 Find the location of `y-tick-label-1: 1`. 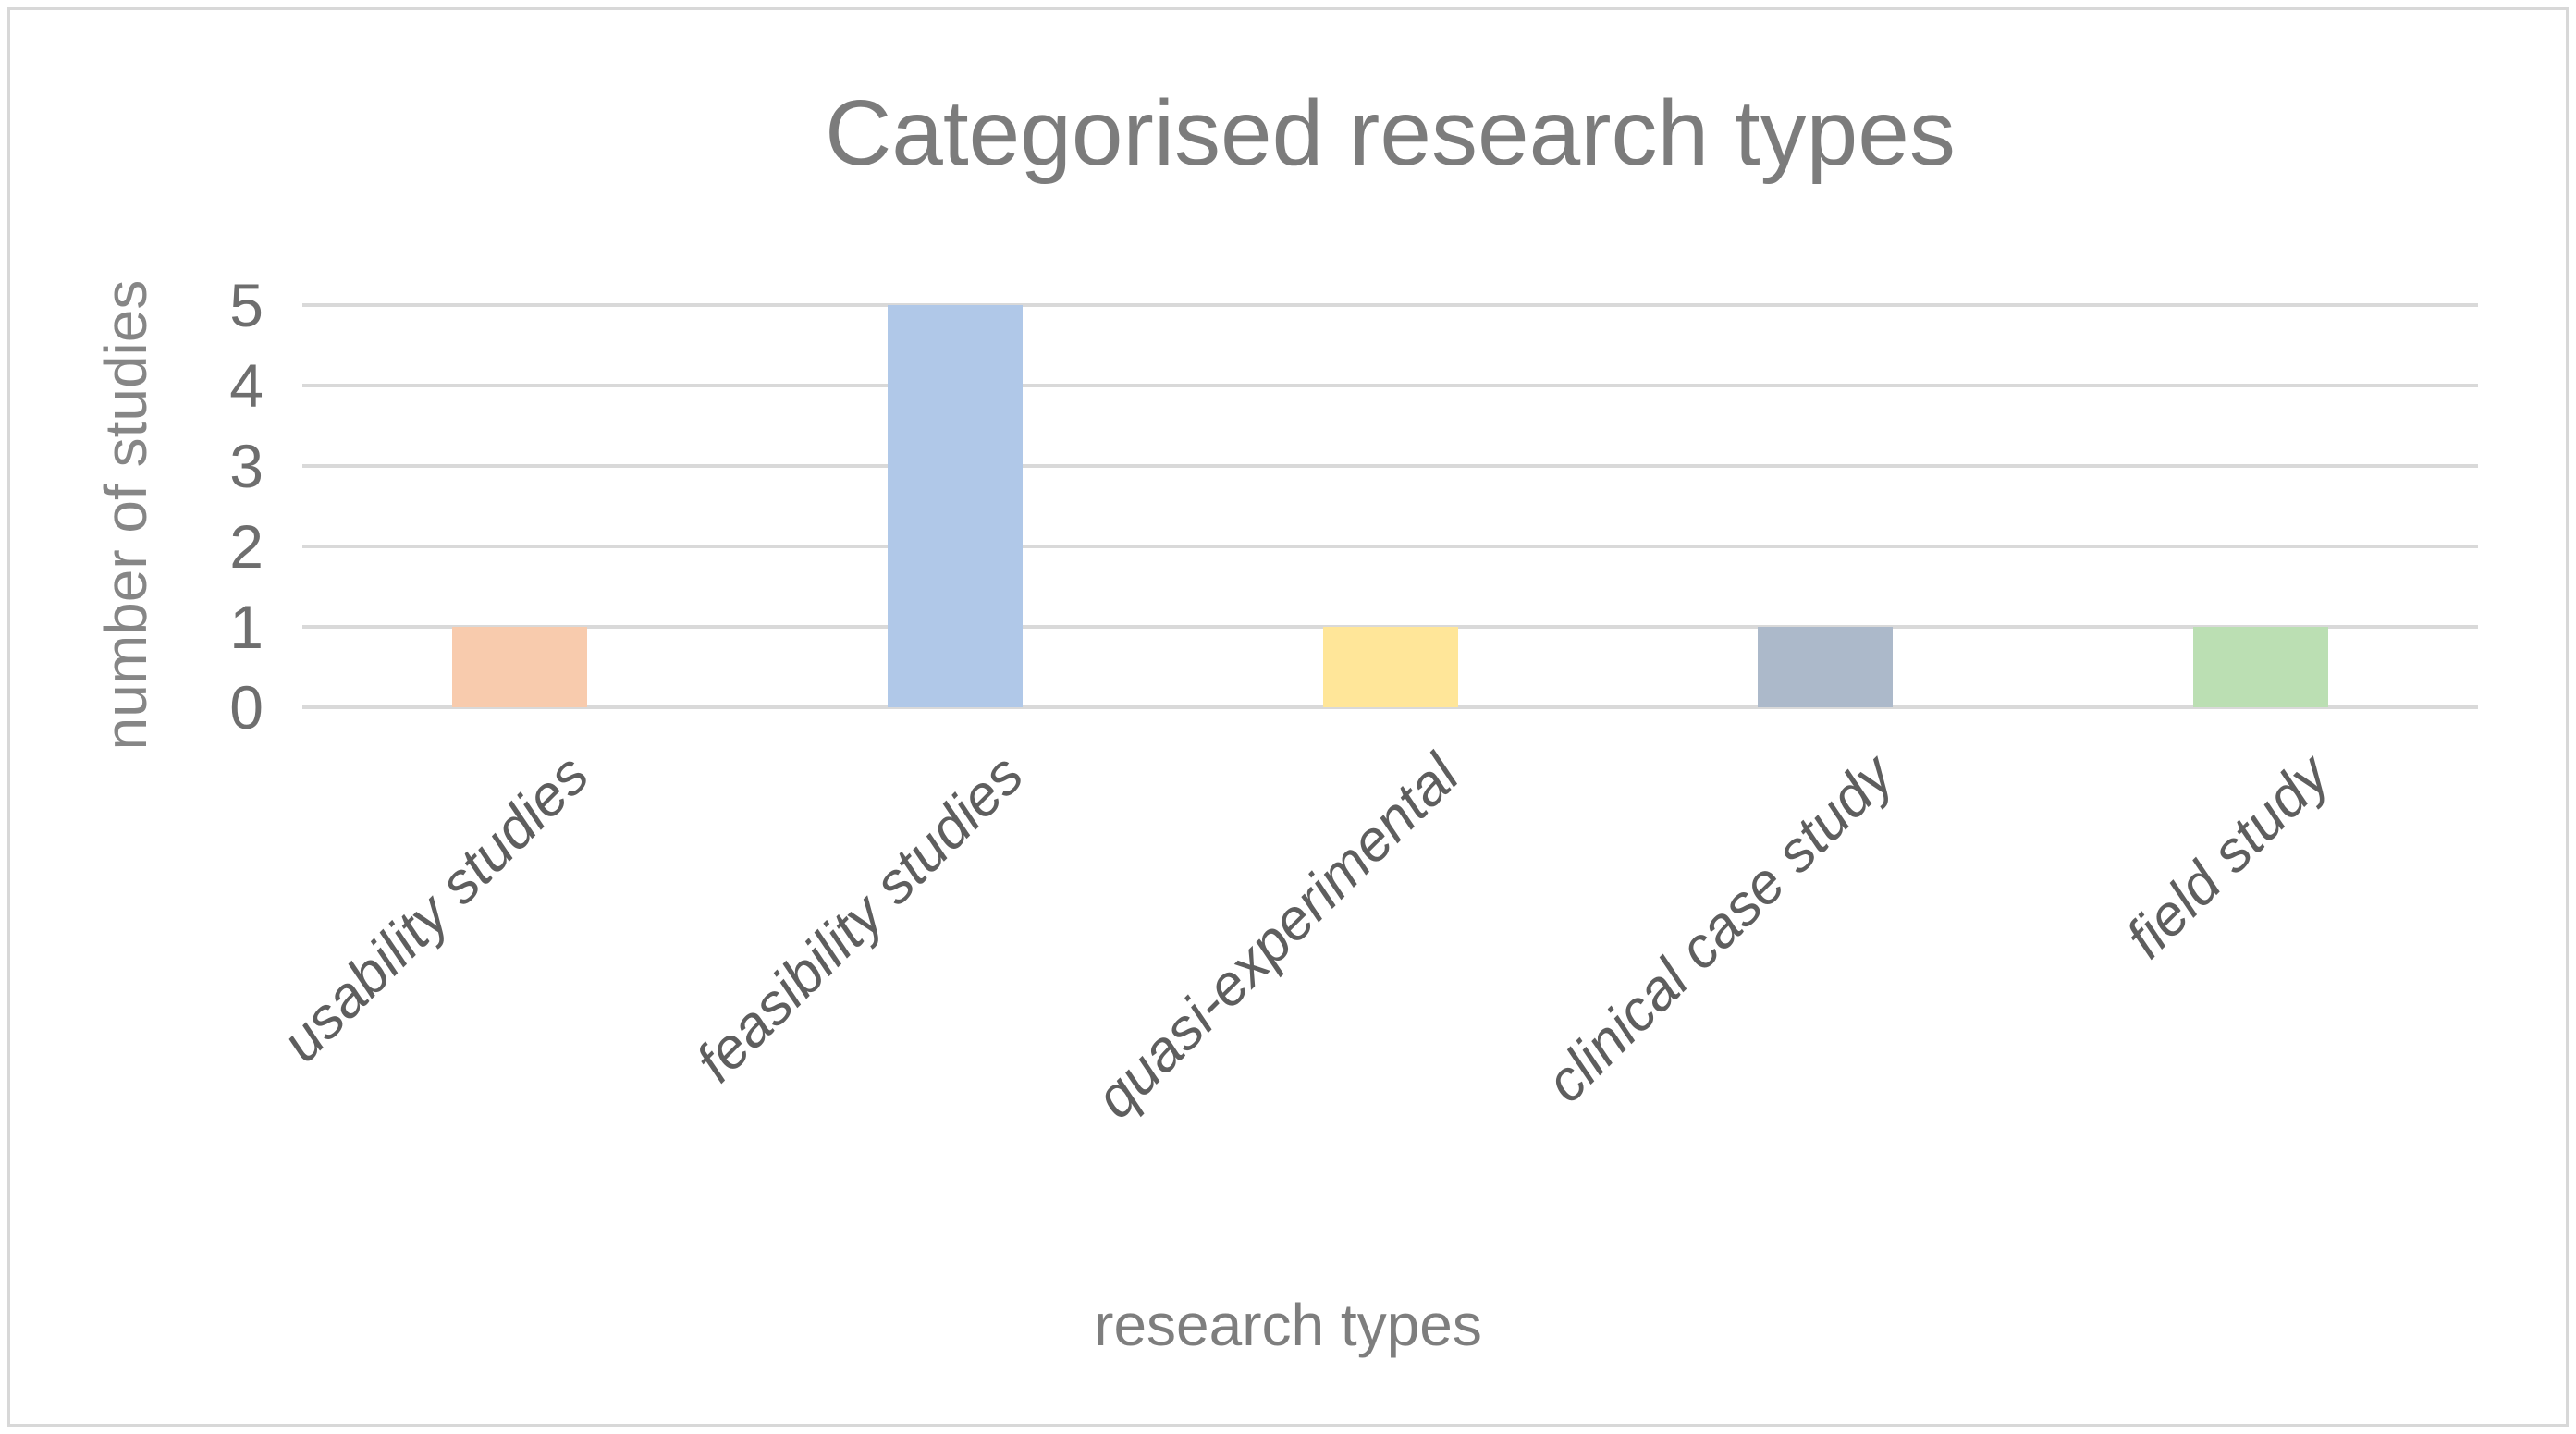

y-tick-label-1: 1 is located at coordinates (246, 627).